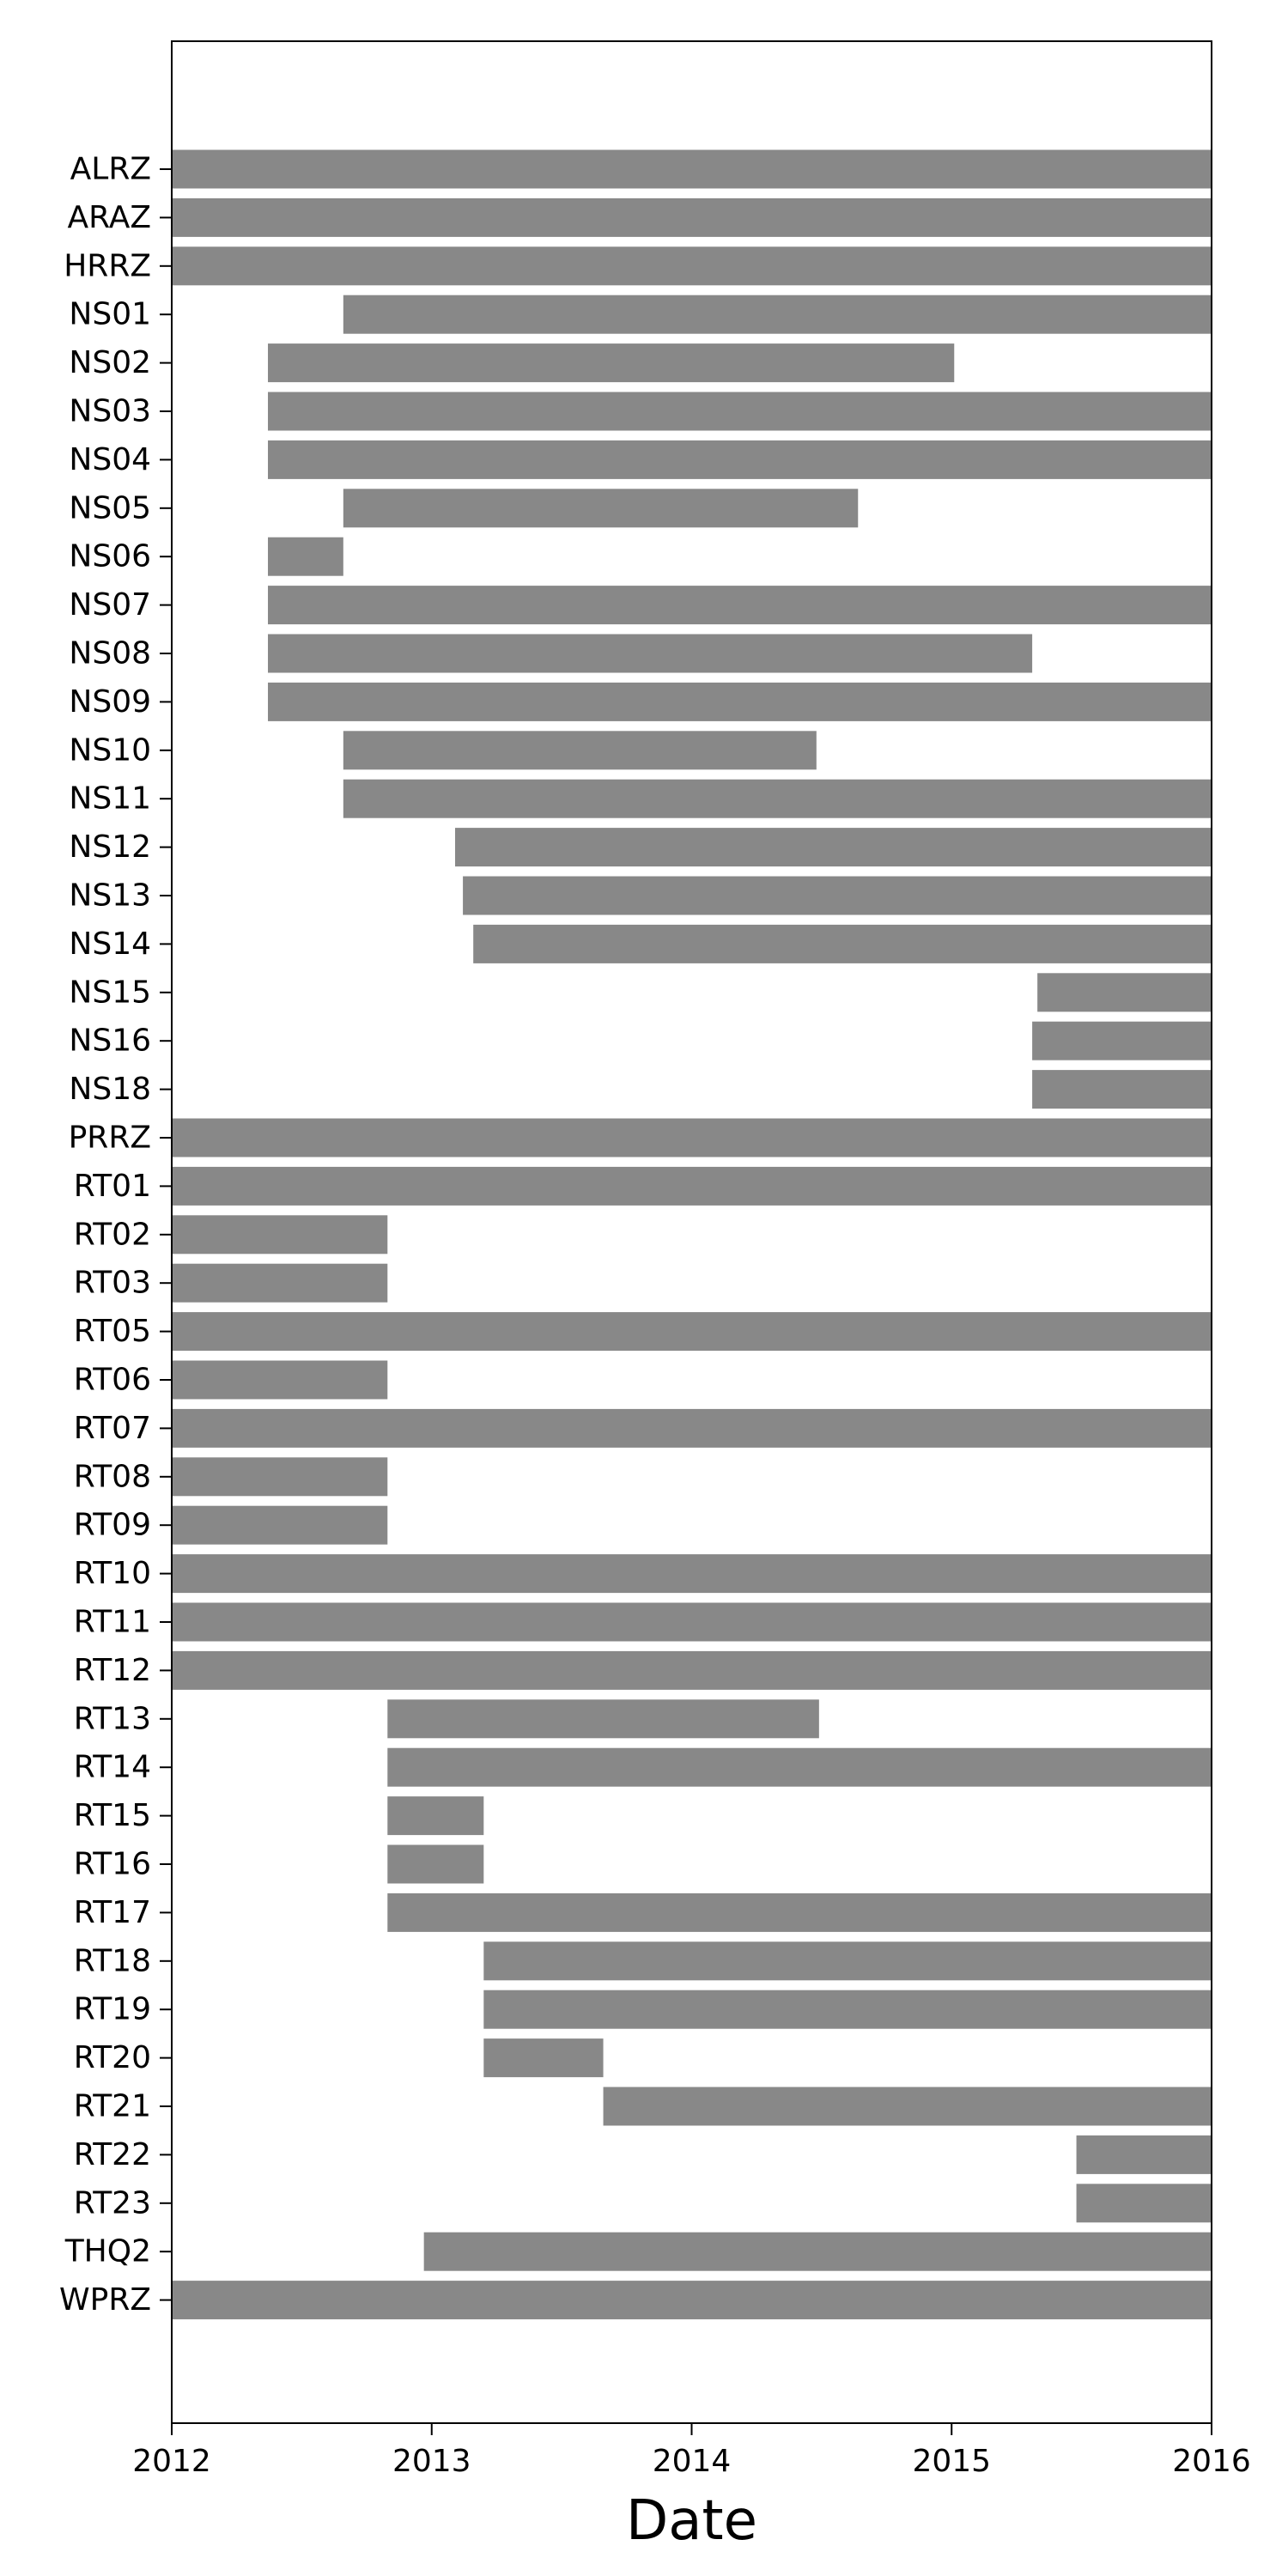 The width and height of the screenshot is (1288, 2576). Describe the element at coordinates (692, 1622) in the screenshot. I see `bar-rt11` at that location.